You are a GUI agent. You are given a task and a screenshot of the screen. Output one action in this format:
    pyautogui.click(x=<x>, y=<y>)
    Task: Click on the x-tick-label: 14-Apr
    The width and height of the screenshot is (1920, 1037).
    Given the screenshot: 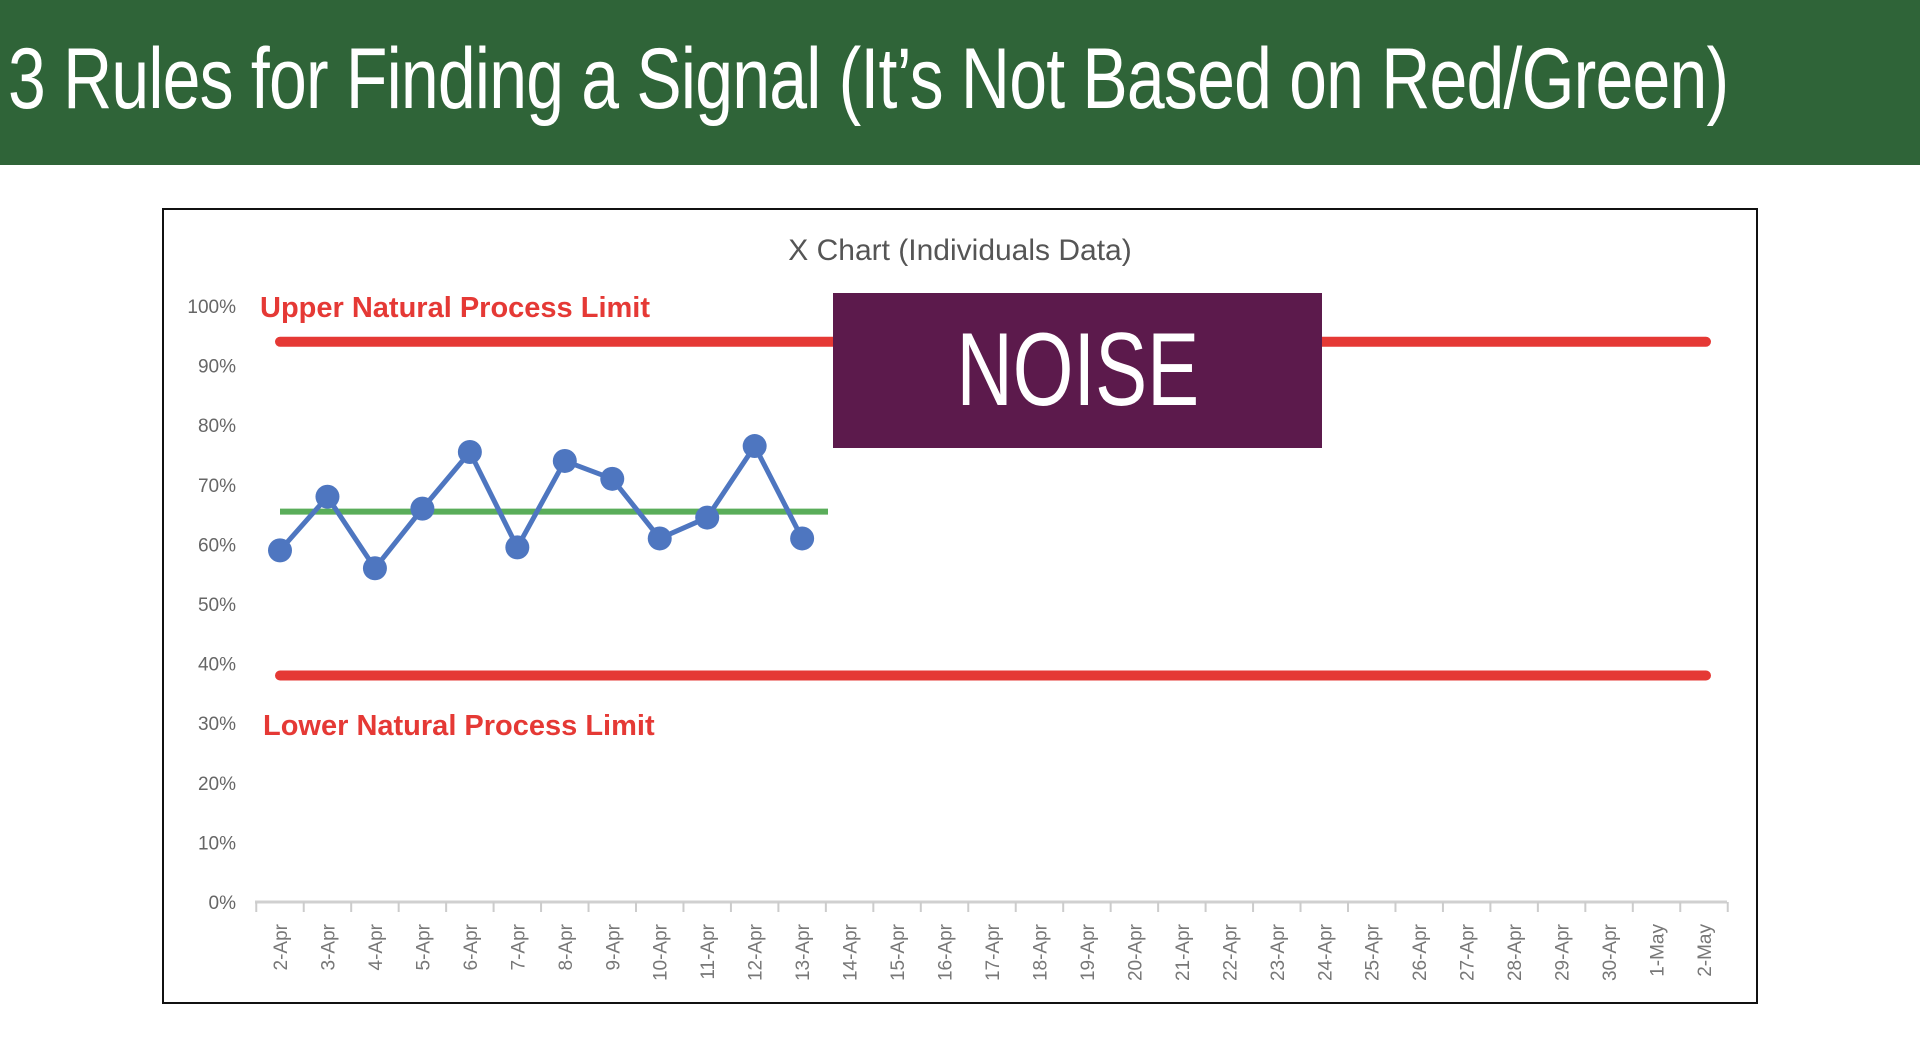 What is the action you would take?
    pyautogui.click(x=851, y=952)
    